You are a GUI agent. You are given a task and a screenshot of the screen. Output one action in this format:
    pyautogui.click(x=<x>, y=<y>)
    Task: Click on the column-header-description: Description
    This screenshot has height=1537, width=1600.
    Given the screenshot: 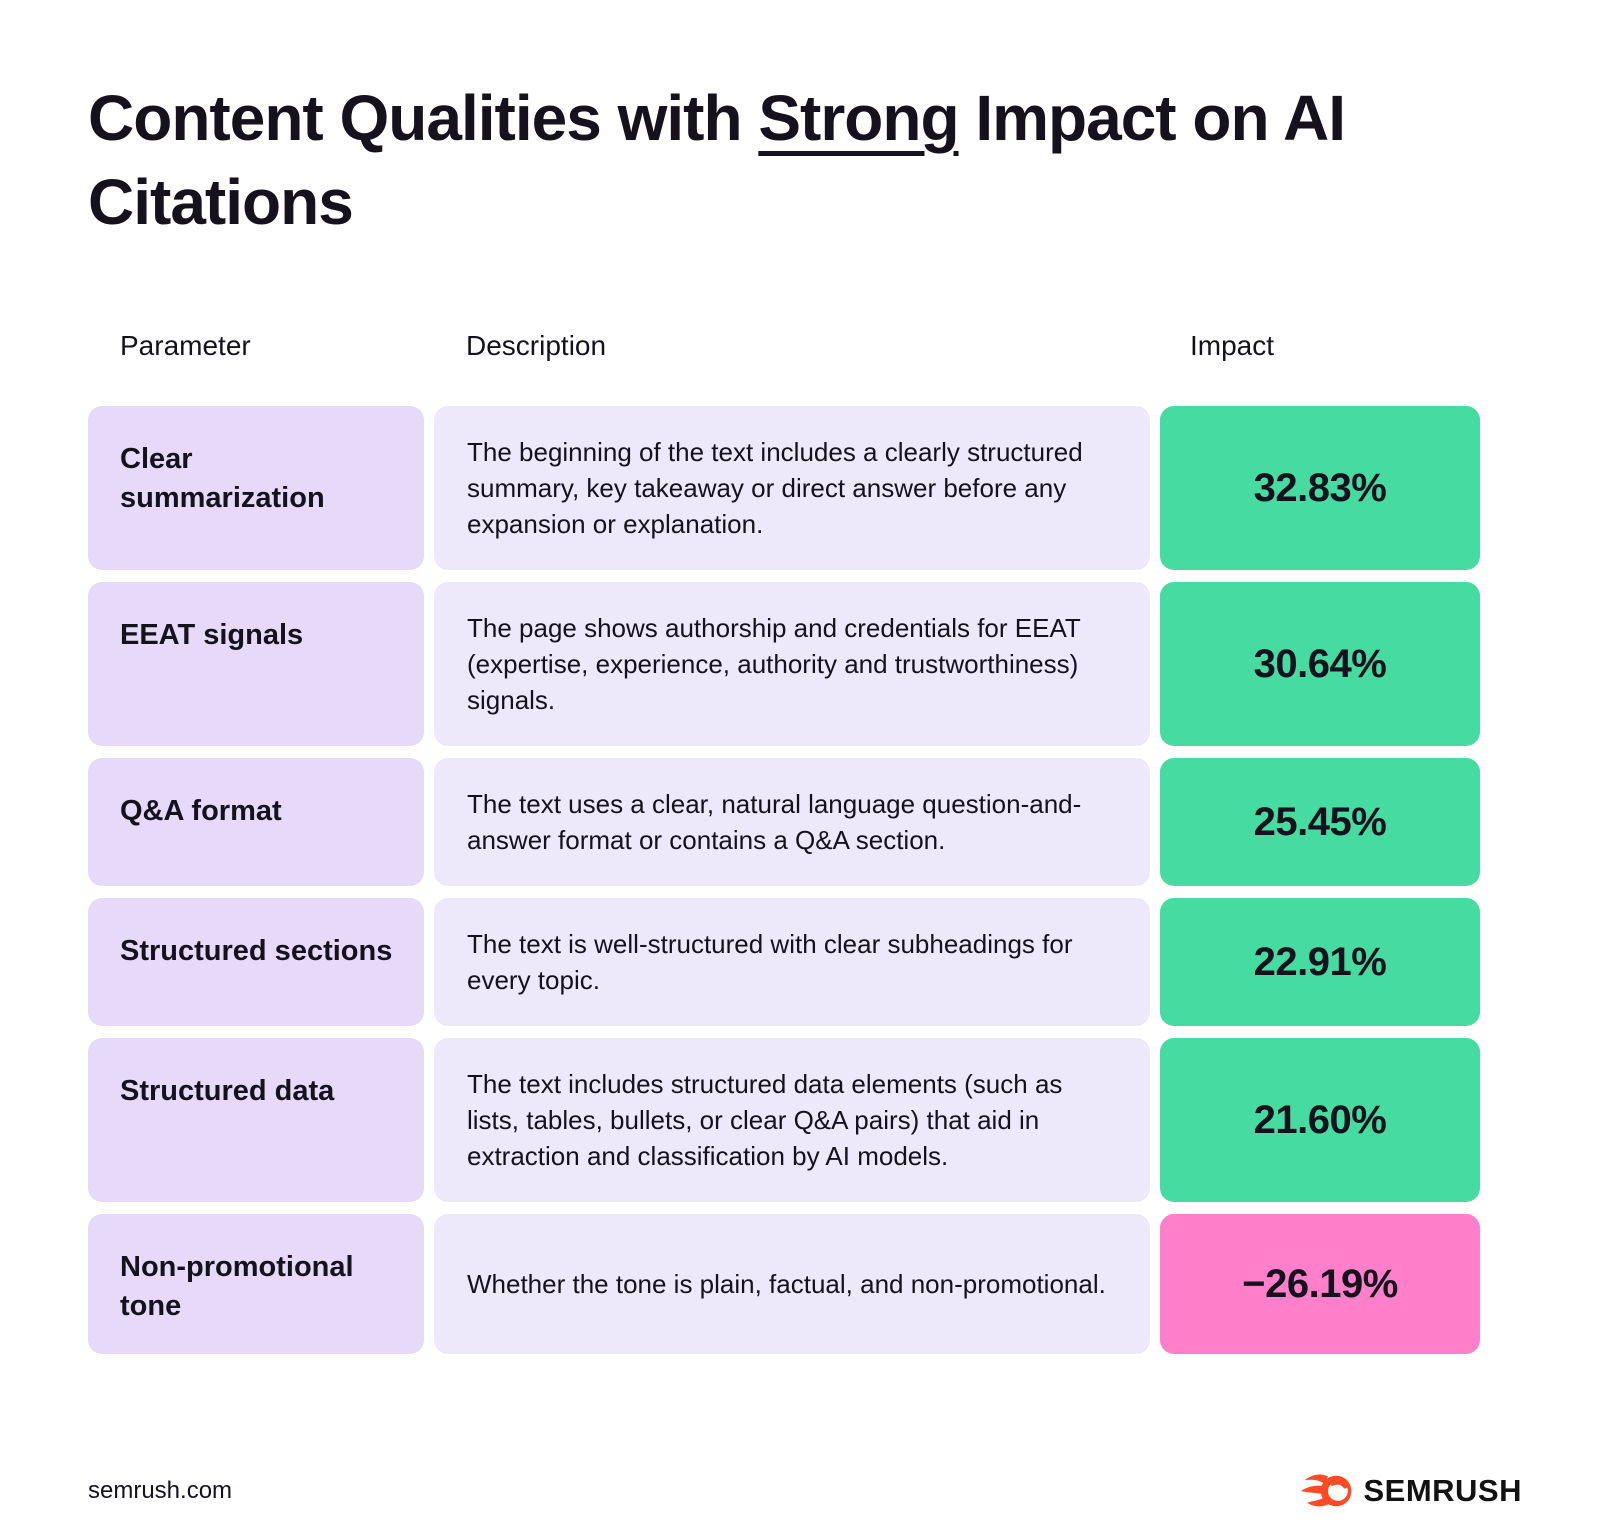 What is the action you would take?
    pyautogui.click(x=536, y=345)
    